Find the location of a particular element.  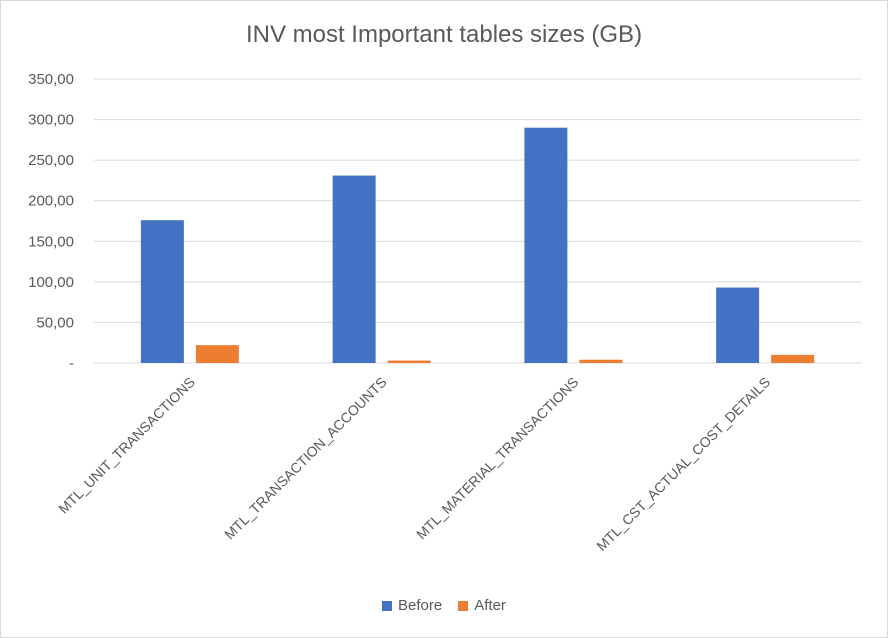

x-tick-label: MTL_TRANSACTION_ACCOUNTS is located at coordinates (305, 458).